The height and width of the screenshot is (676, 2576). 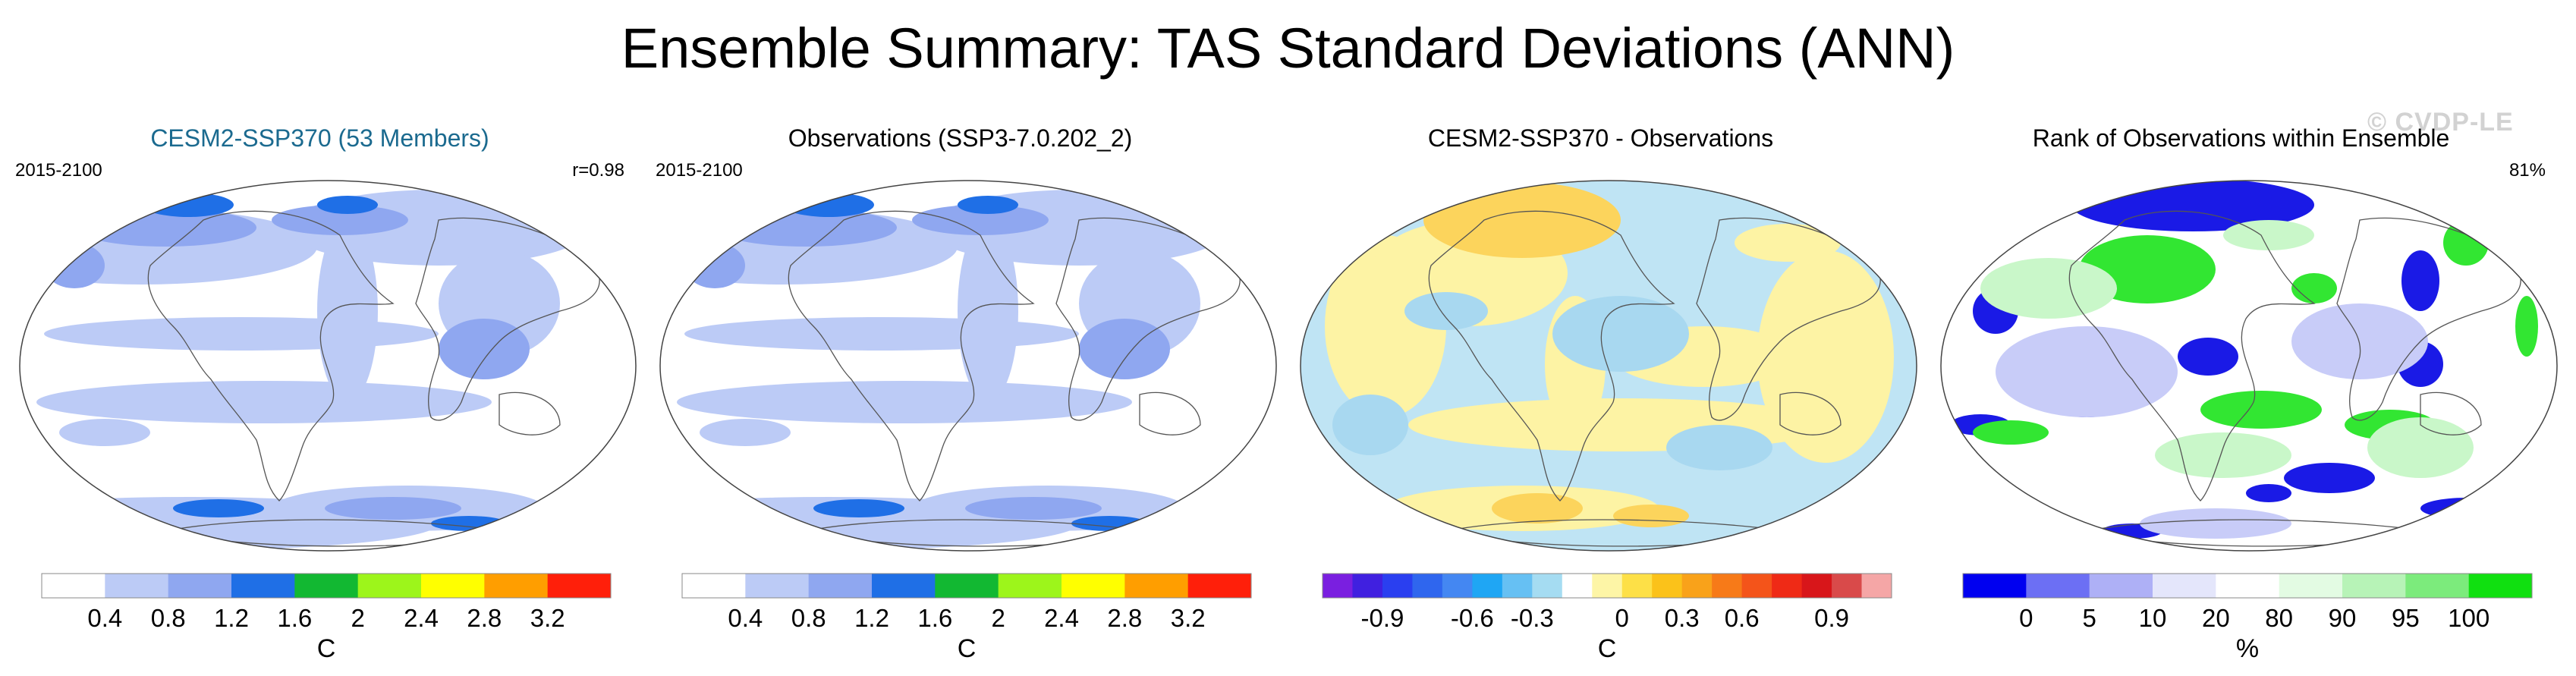 I want to click on colorbar: 0 5 10 20 80 90 95 100%, so click(x=2247, y=618).